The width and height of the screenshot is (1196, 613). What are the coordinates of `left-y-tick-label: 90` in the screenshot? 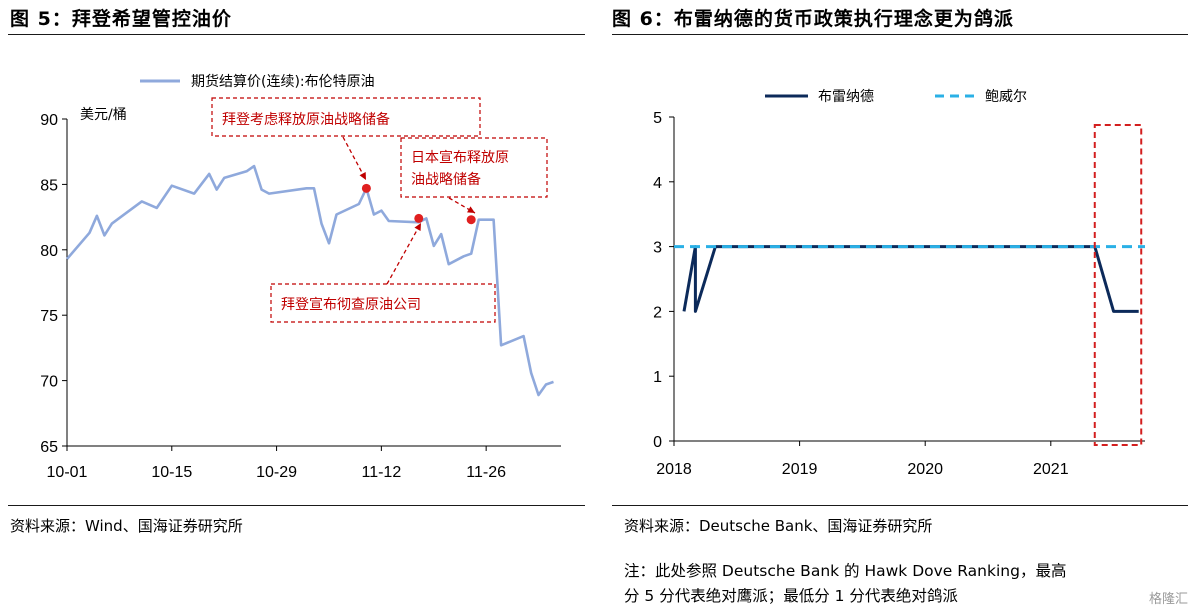 It's located at (49, 120).